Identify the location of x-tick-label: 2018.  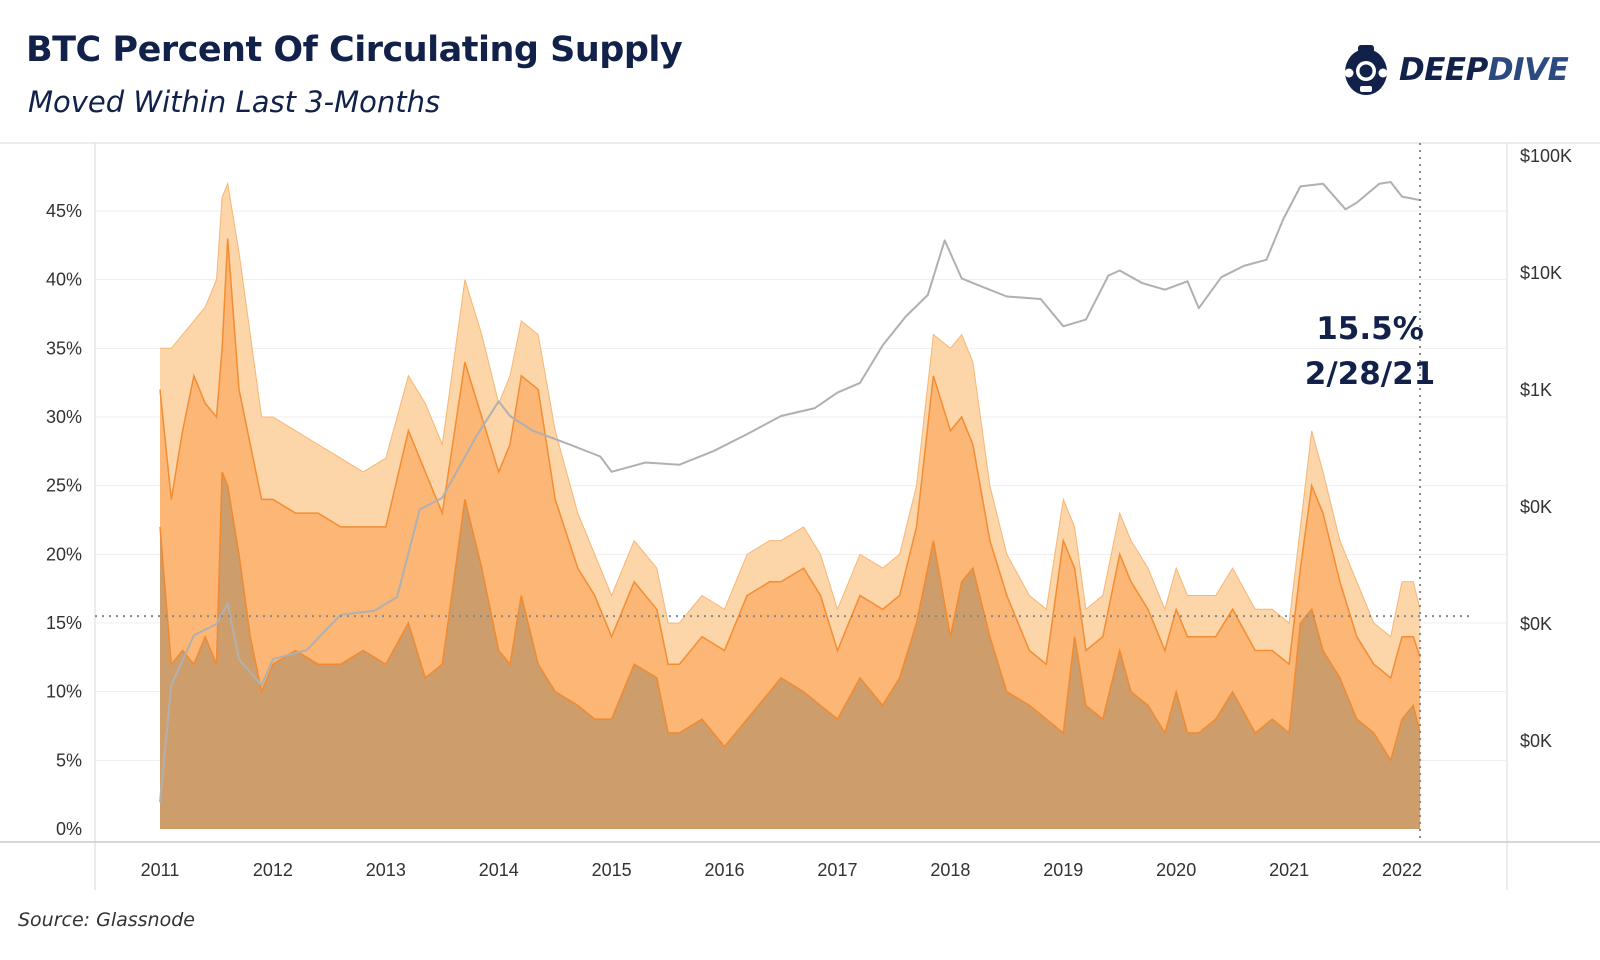
(950, 870).